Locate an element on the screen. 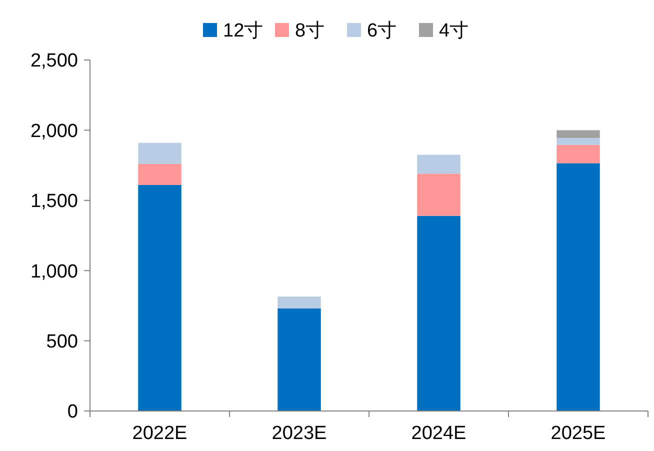  y-tick-label: 2,000 is located at coordinates (54, 131).